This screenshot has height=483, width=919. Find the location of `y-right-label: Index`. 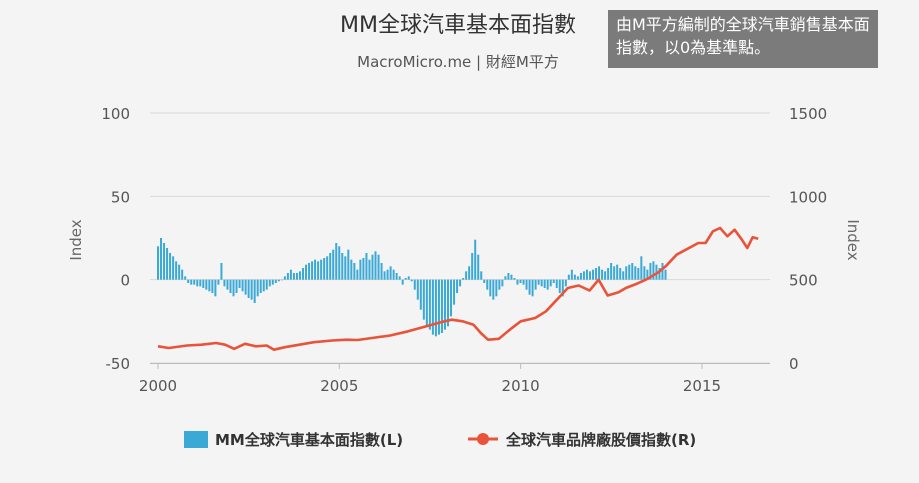

y-right-label: Index is located at coordinates (853, 239).